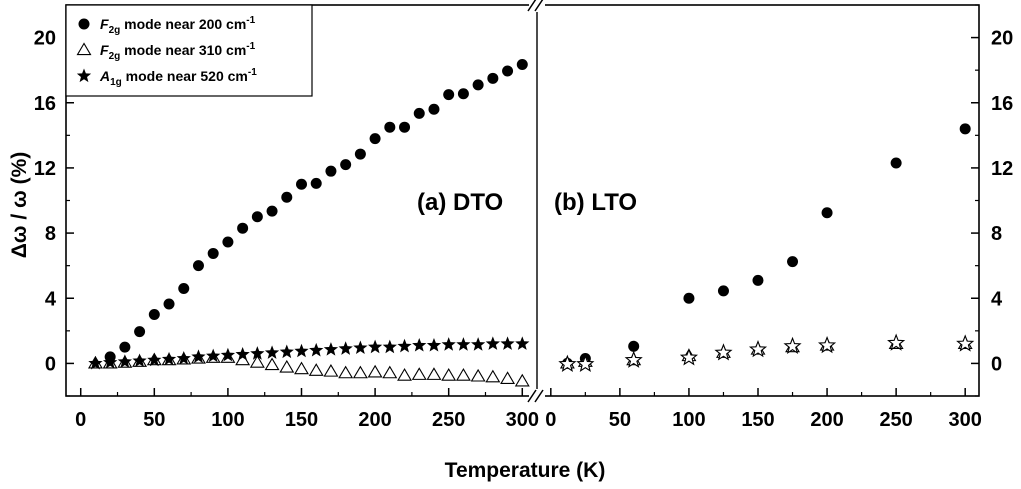 The width and height of the screenshot is (1021, 489). What do you see at coordinates (620, 420) in the screenshot?
I see `x-tick-label: 50` at bounding box center [620, 420].